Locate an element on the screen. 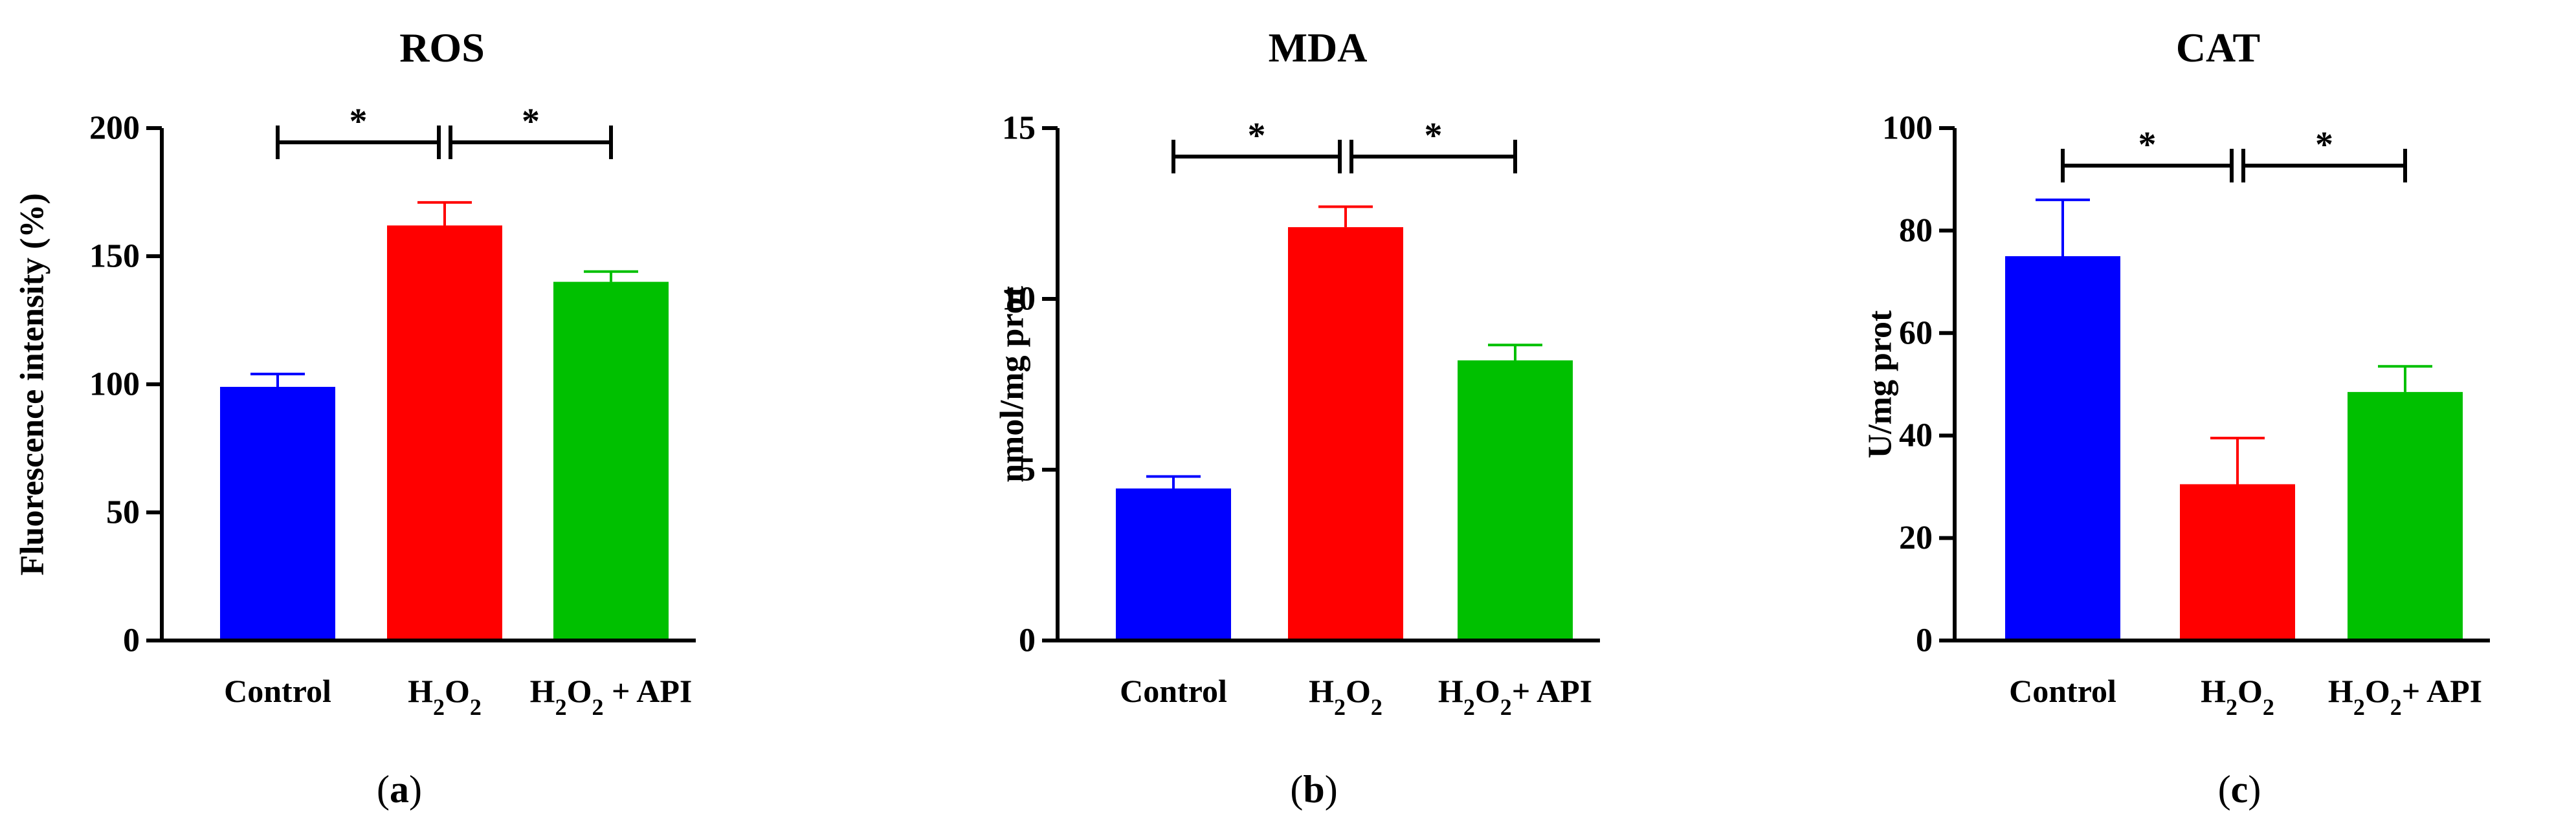 The image size is (2576, 821). y-axis-label: Fluorescence intensity (%) is located at coordinates (32, 384).